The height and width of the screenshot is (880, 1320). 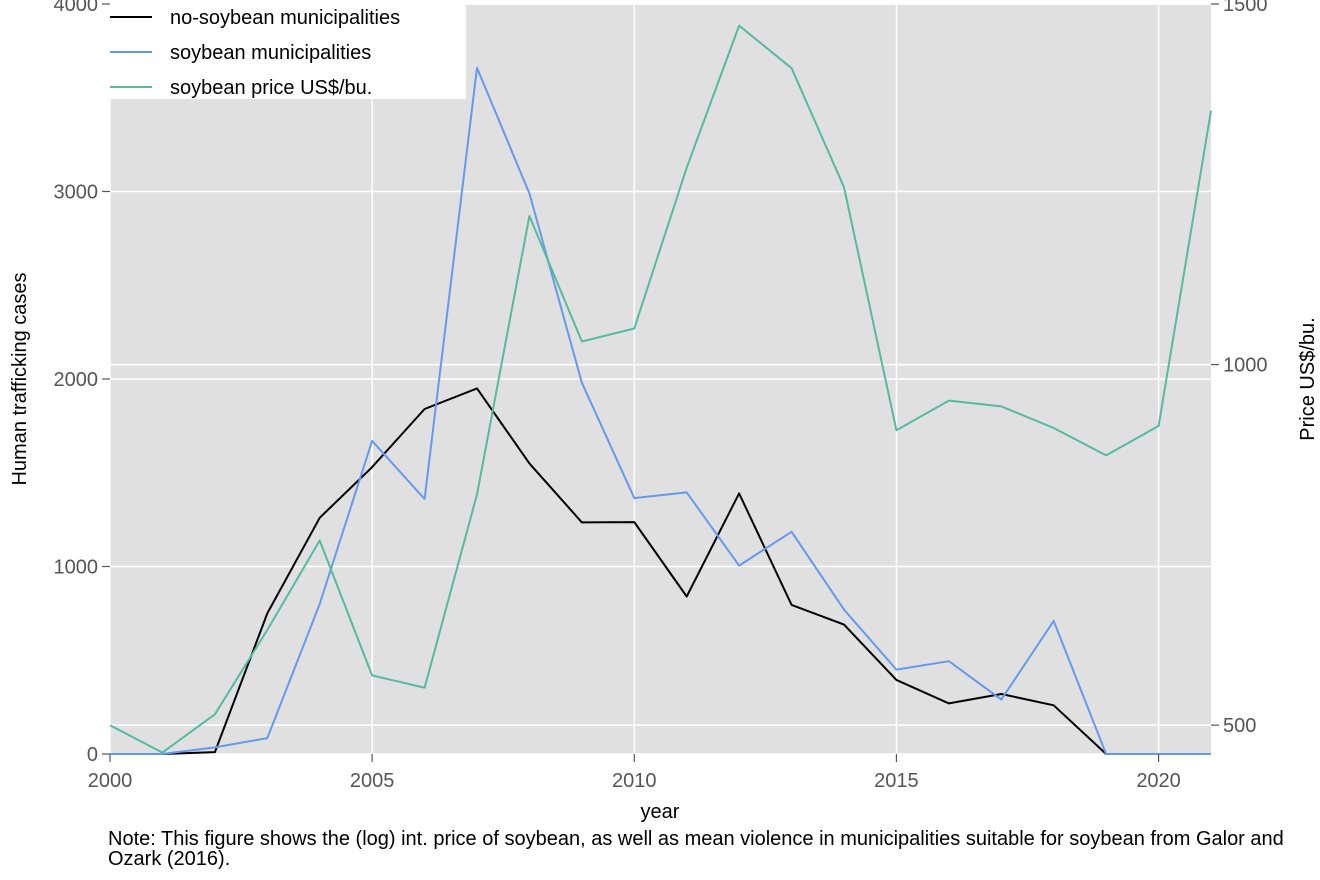 What do you see at coordinates (270, 53) in the screenshot?
I see `legend-label-2: soybean municipalities` at bounding box center [270, 53].